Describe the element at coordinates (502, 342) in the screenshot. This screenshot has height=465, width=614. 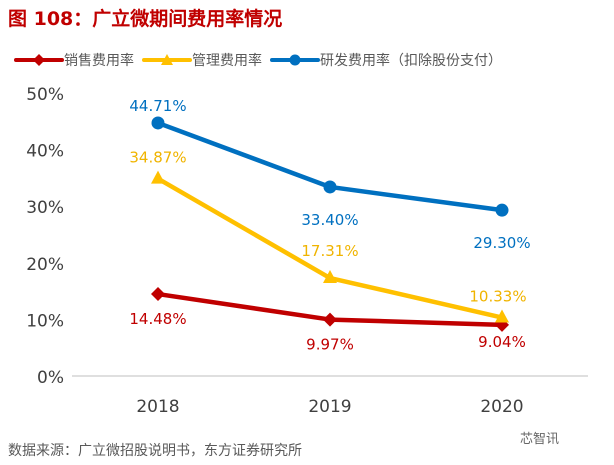
I see `data-label: 9.04%` at that location.